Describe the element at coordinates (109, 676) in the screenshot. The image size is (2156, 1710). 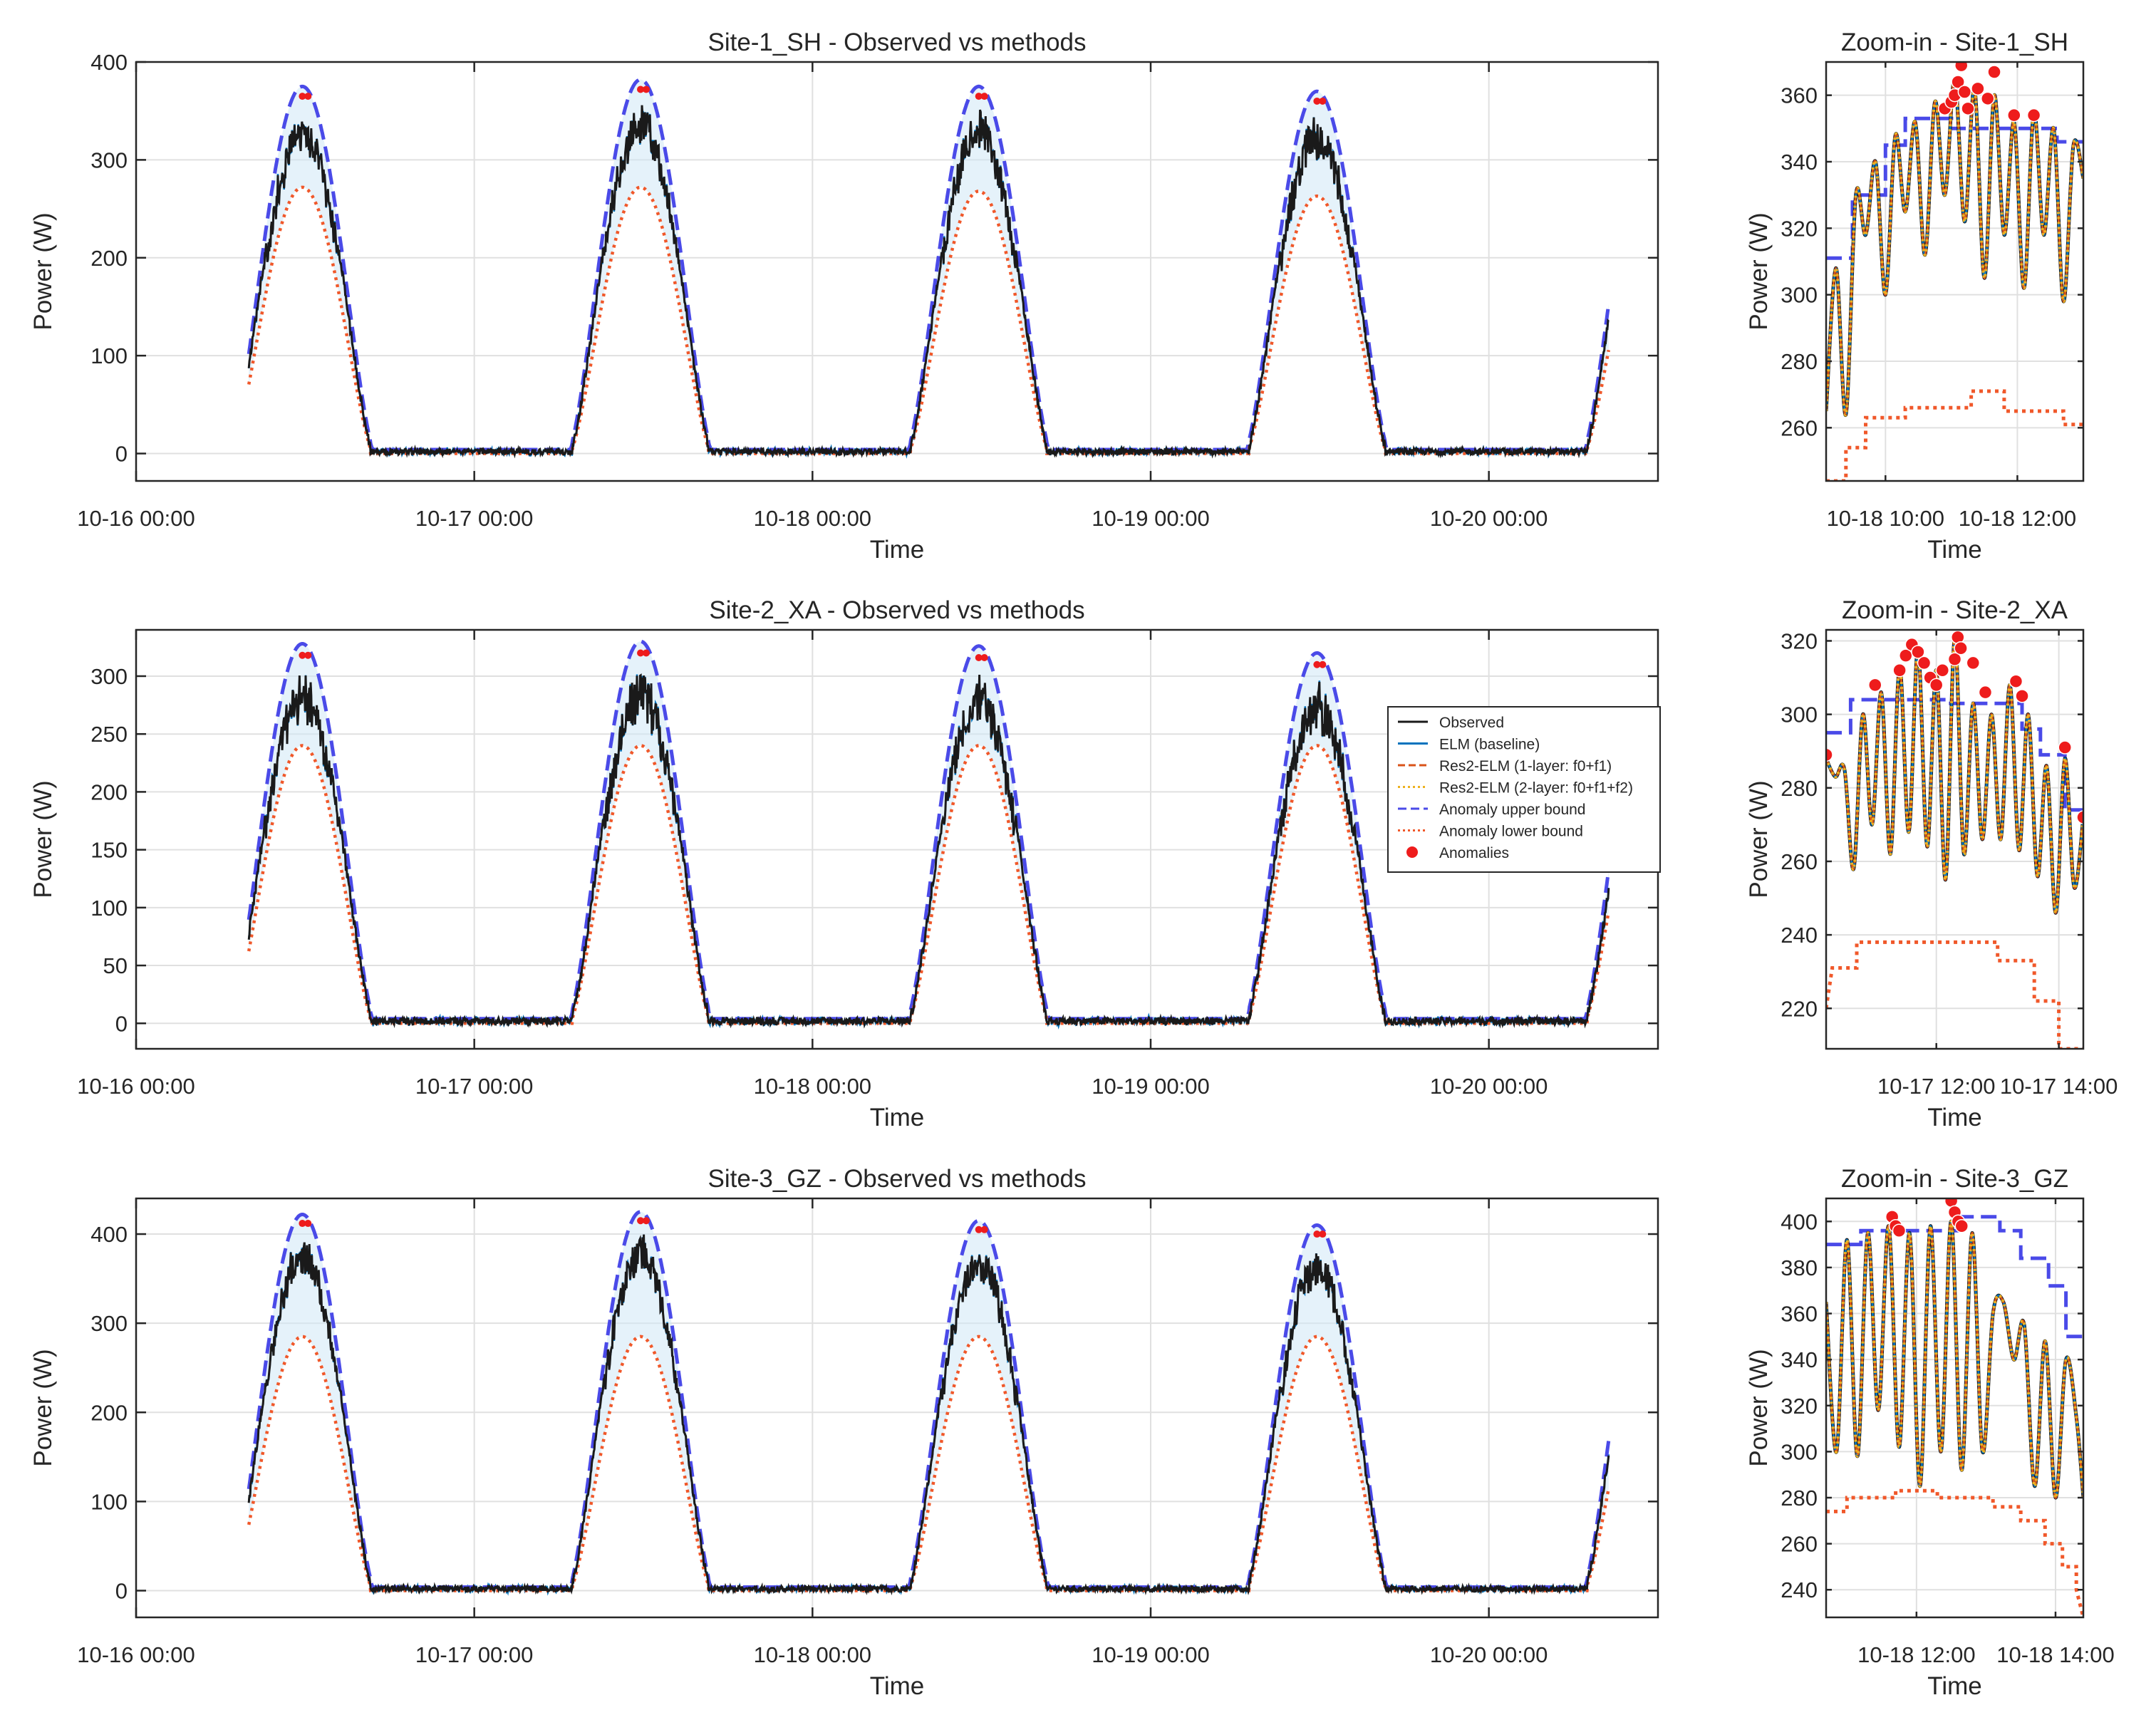
I see `y-tick-label: 300` at that location.